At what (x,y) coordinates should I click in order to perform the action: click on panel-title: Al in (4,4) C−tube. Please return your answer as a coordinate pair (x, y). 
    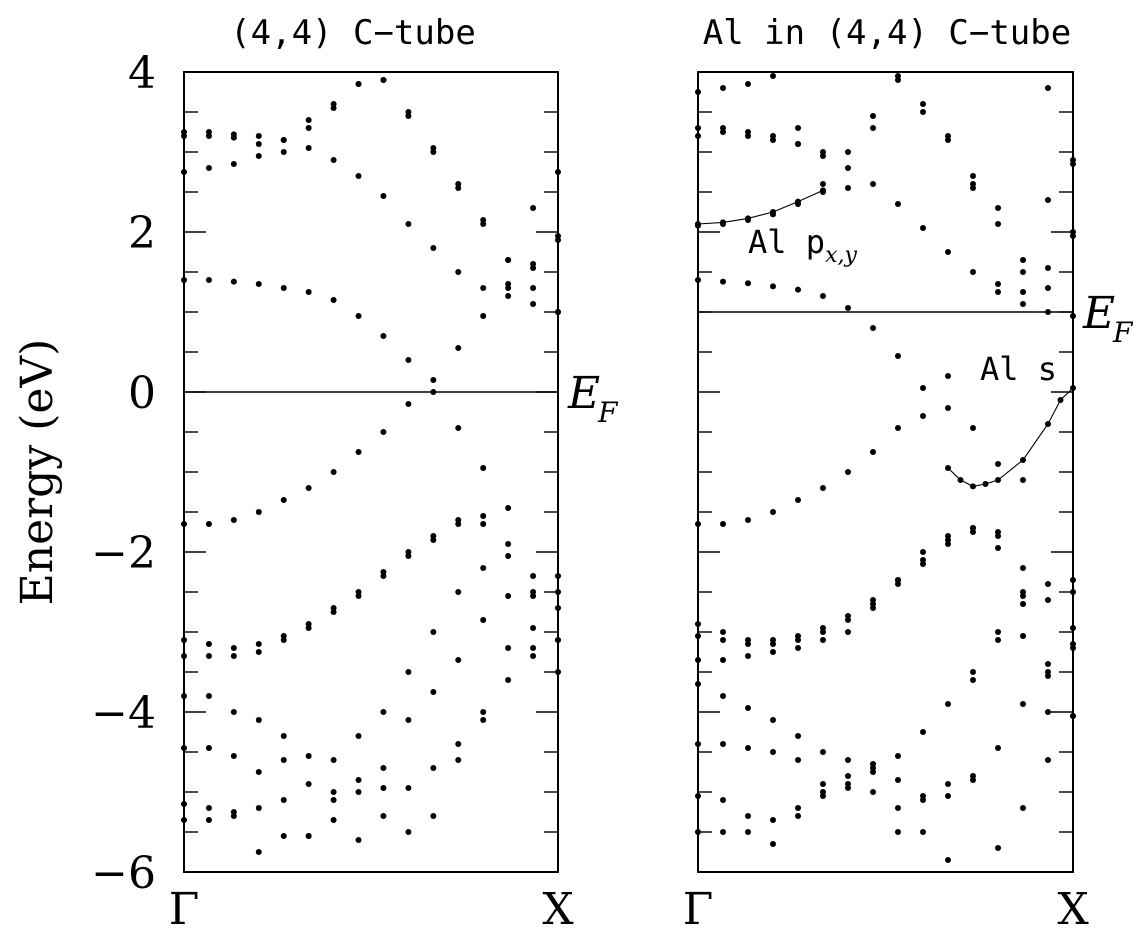
    Looking at the image, I should click on (887, 33).